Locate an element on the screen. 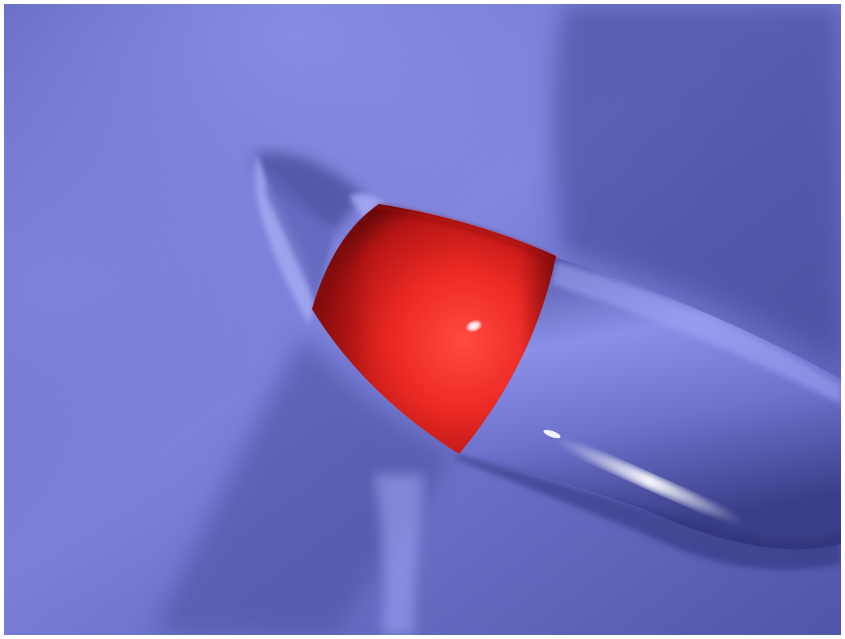 This screenshot has width=845, height=639. tube-specular-dot is located at coordinates (552, 434).